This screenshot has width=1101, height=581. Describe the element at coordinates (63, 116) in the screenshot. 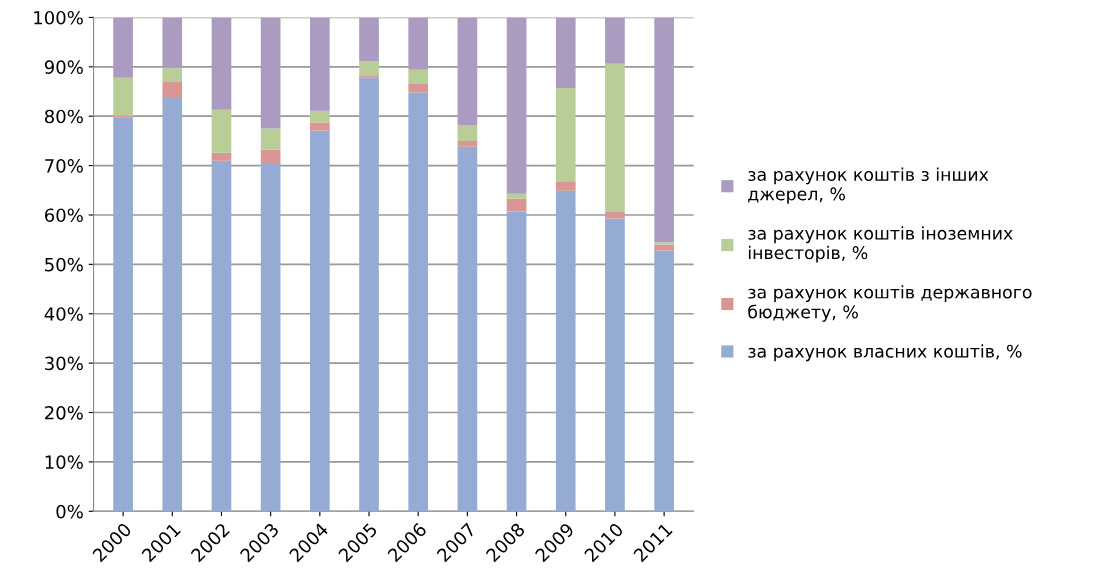

I see `y-tick-label: 80%` at that location.